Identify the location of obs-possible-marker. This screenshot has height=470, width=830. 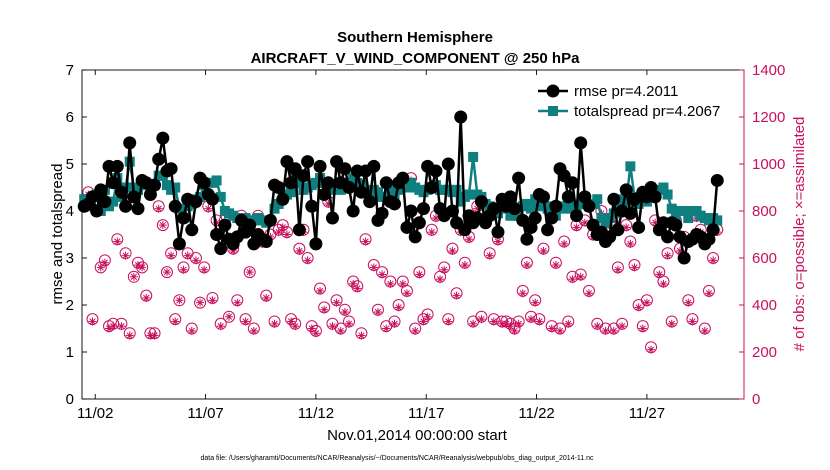
(200, 302).